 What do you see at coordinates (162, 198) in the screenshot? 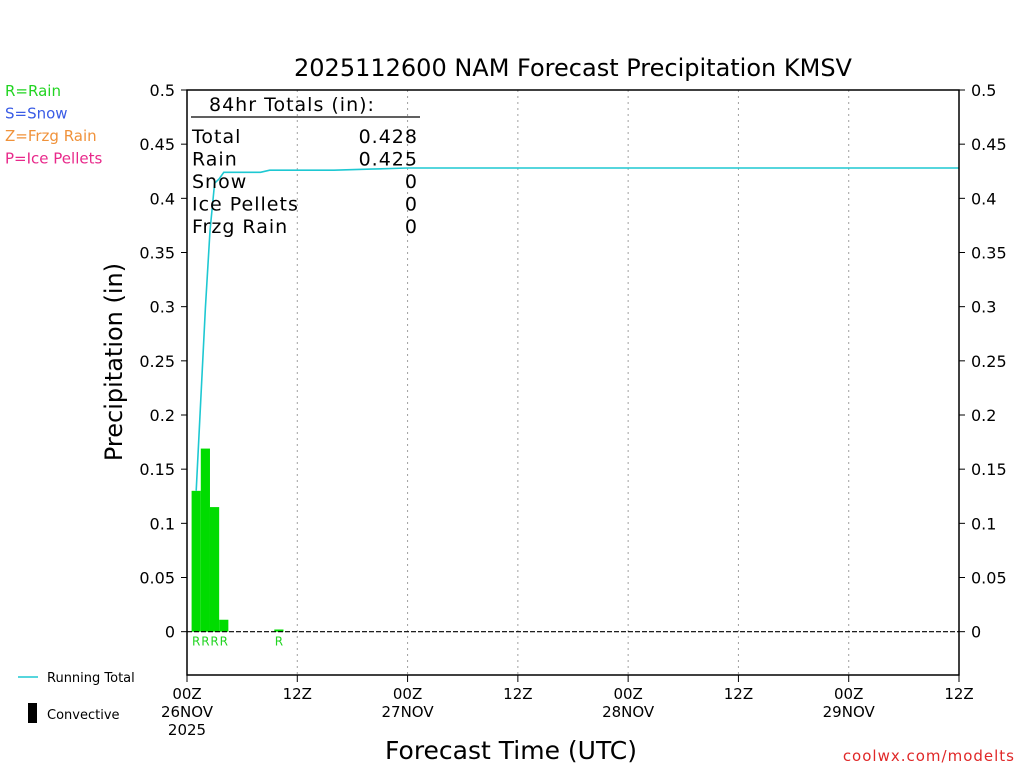
I see `y-tick-label-left: 0.4` at bounding box center [162, 198].